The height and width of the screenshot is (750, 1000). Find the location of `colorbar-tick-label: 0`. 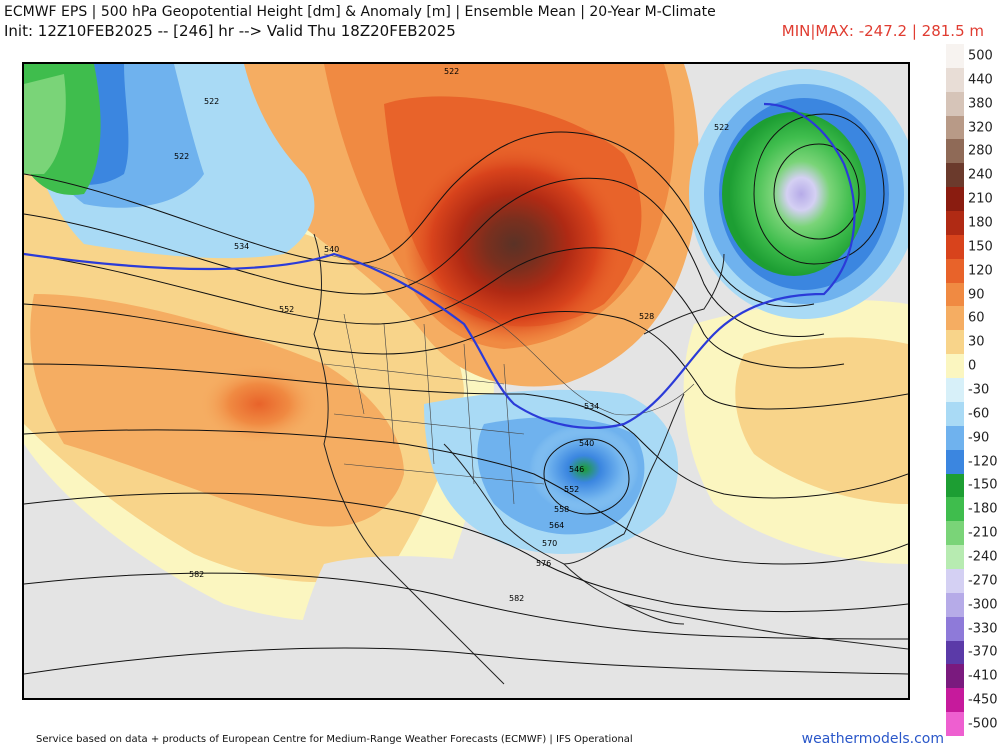

colorbar-tick-label: 0 is located at coordinates (972, 366).